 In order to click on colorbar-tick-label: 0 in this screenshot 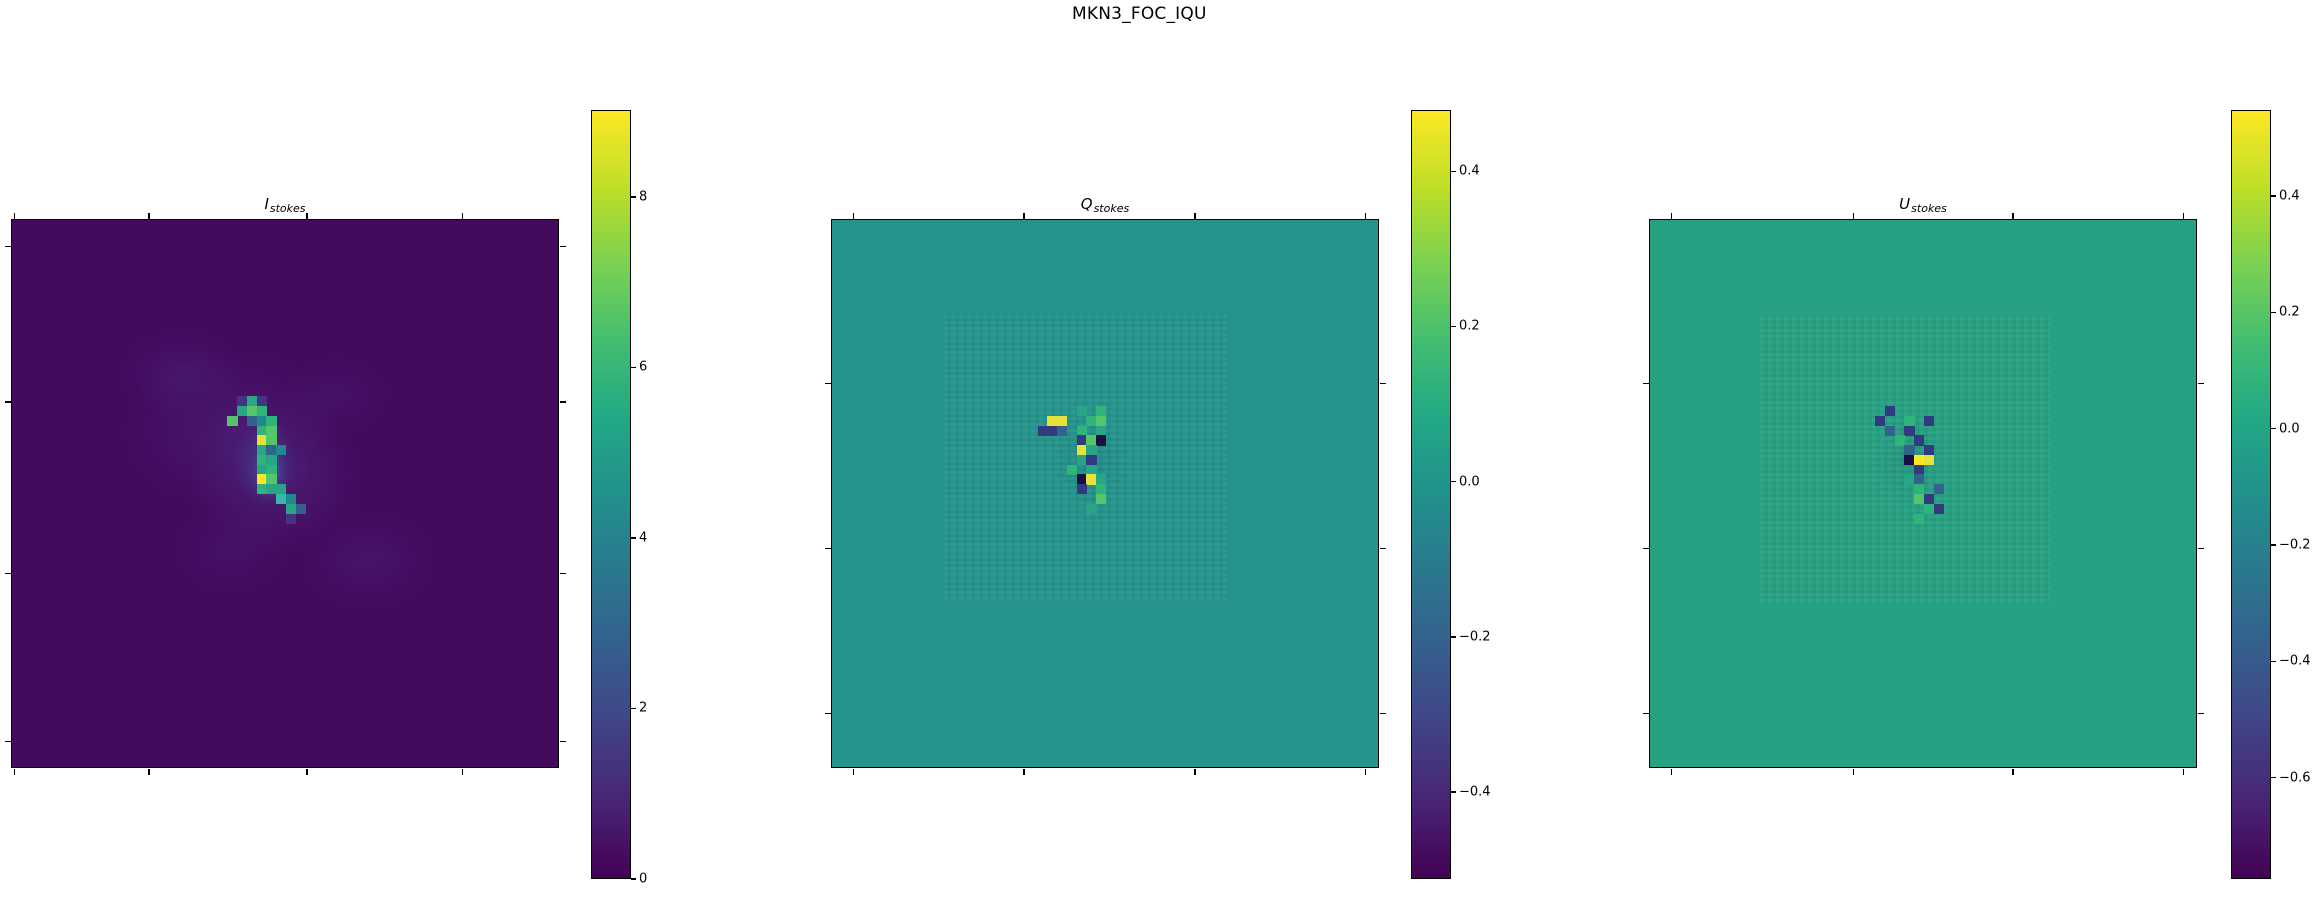, I will do `click(643, 879)`.